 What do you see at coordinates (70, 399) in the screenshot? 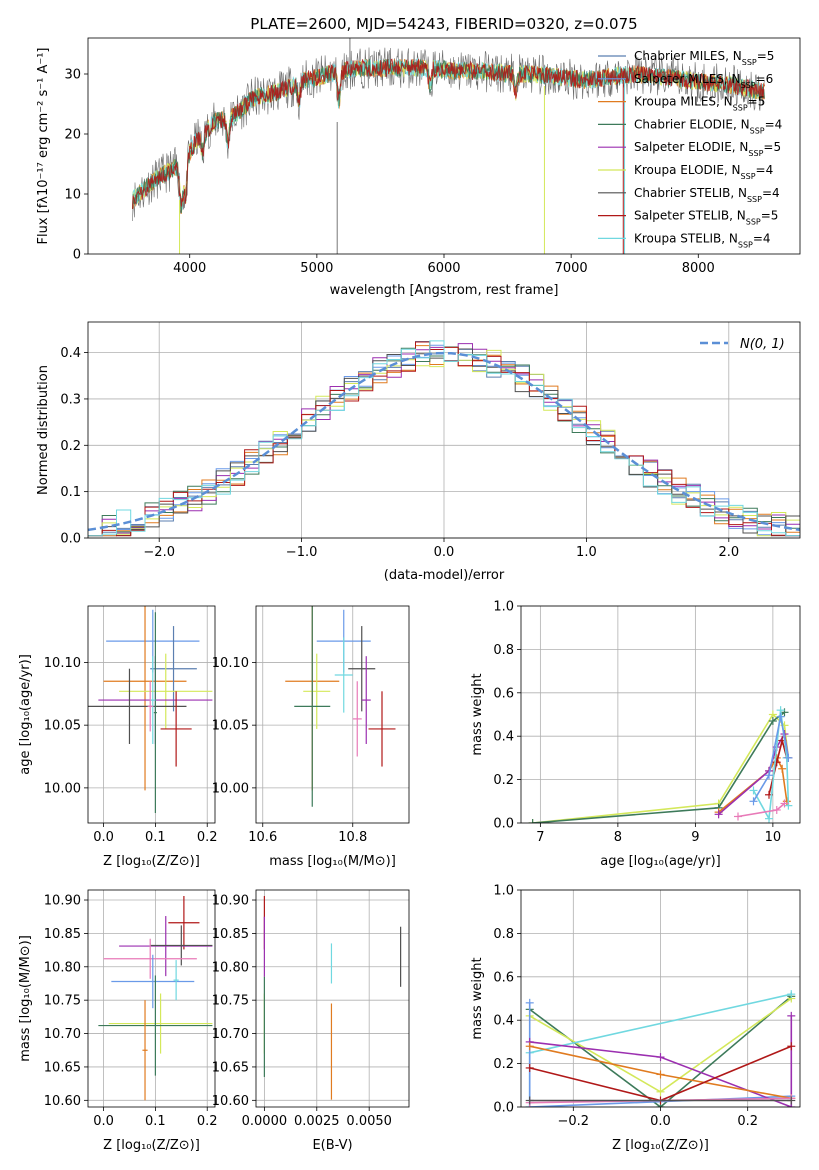
I see `y-tick-label: 0.3` at bounding box center [70, 399].